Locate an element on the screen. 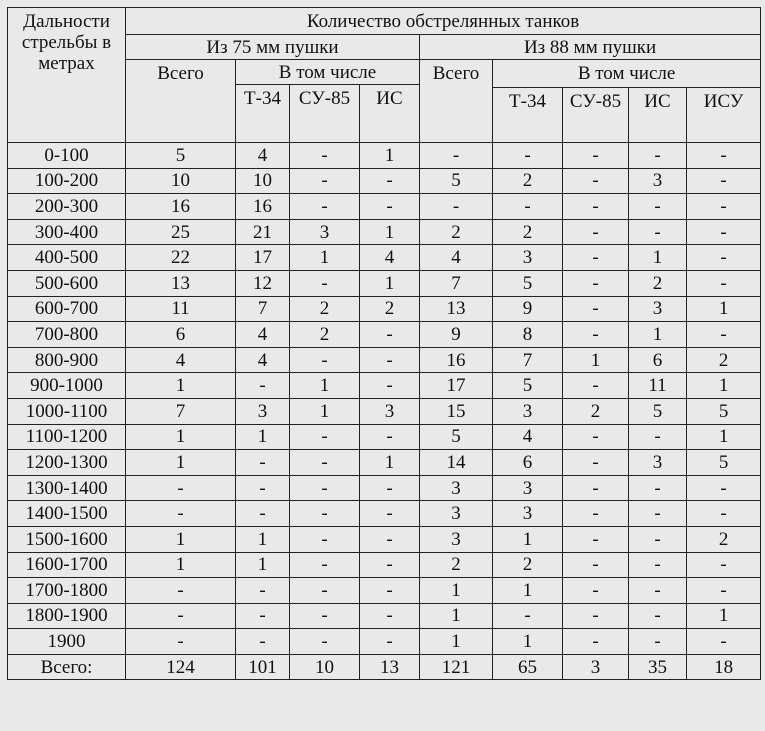 The width and height of the screenshot is (765, 731). gun88-total-header: Всего is located at coordinates (456, 101).